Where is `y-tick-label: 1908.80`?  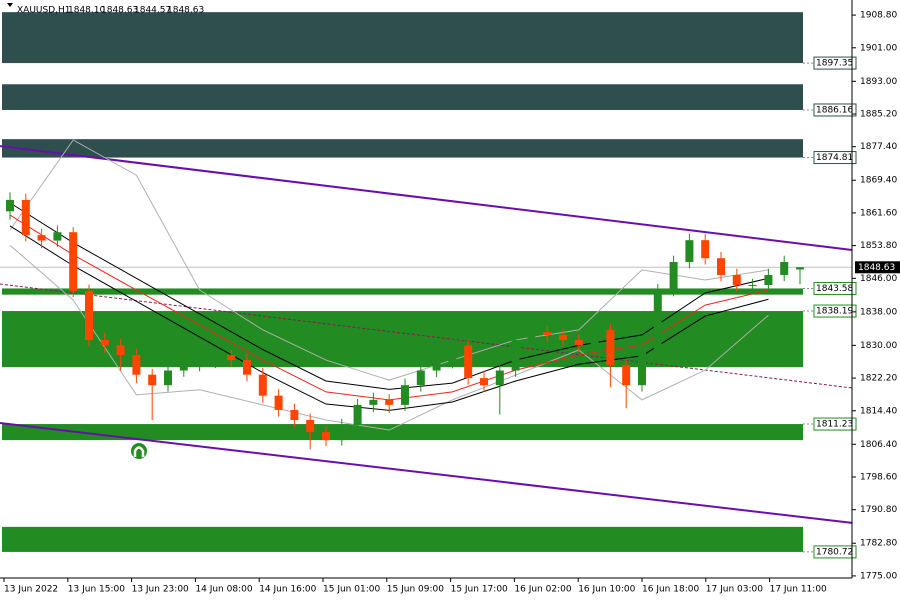 y-tick-label: 1908.80 is located at coordinates (878, 16).